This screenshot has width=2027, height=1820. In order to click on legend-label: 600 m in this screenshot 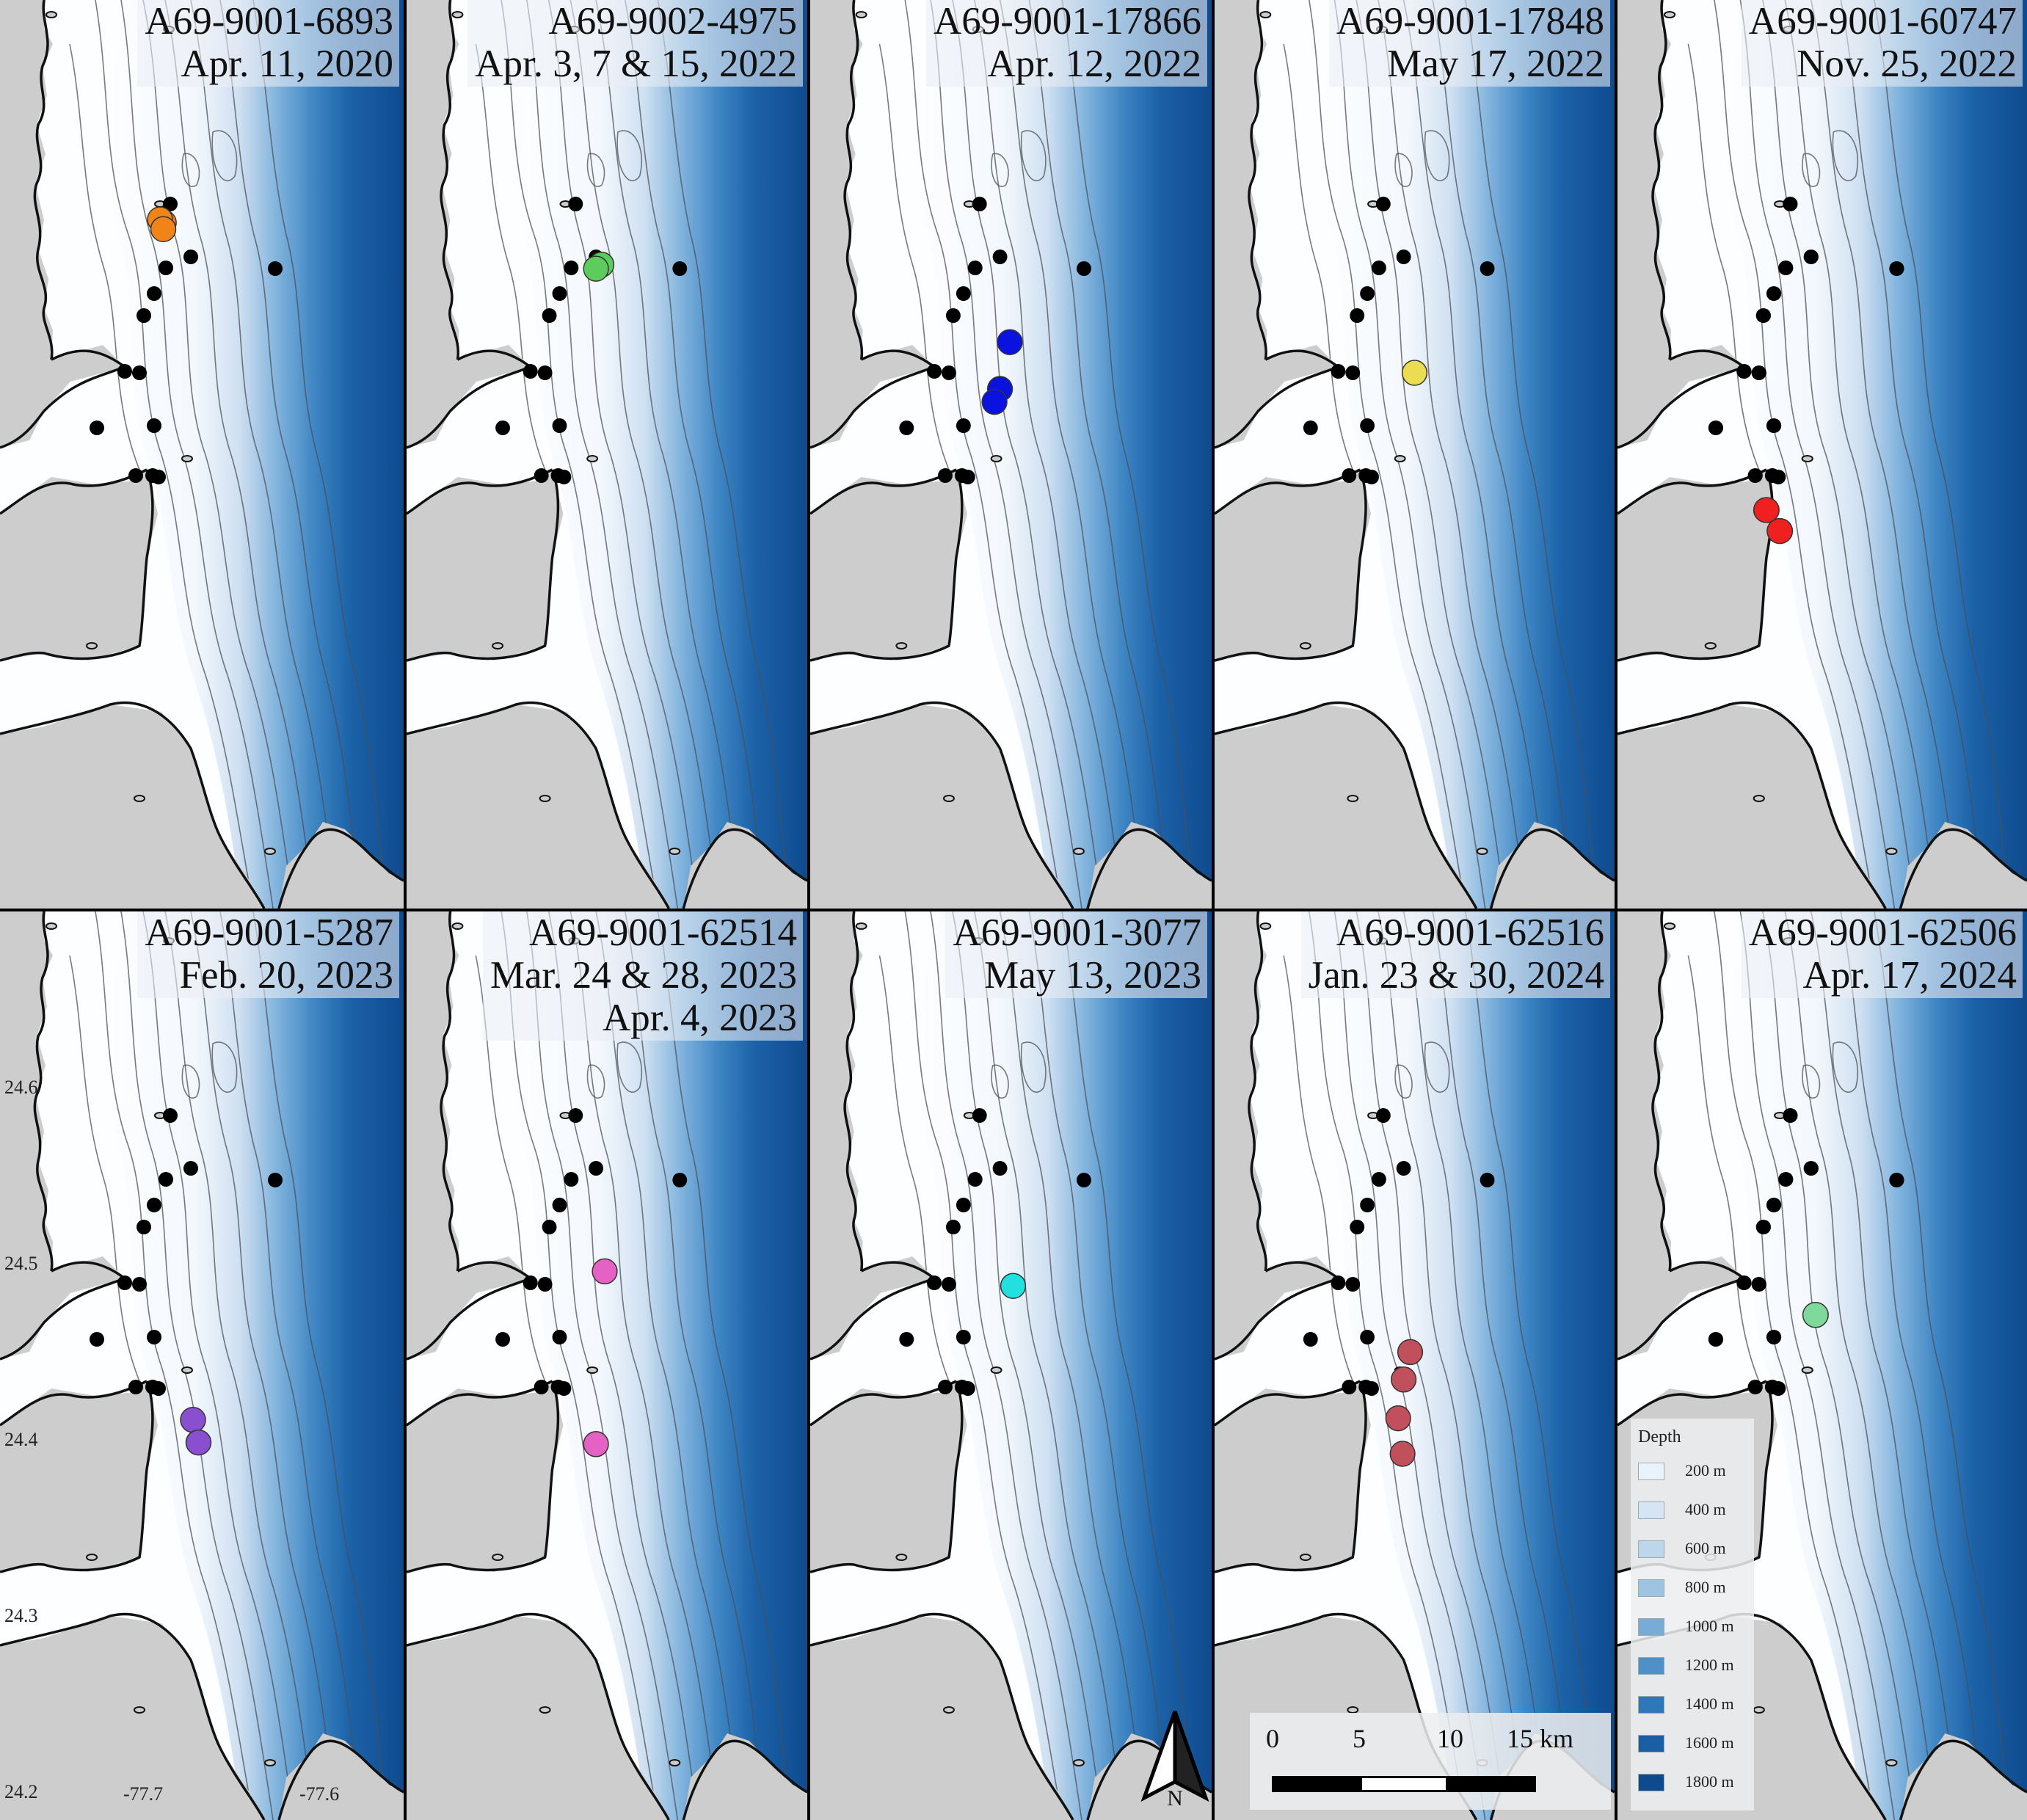, I will do `click(1706, 1548)`.